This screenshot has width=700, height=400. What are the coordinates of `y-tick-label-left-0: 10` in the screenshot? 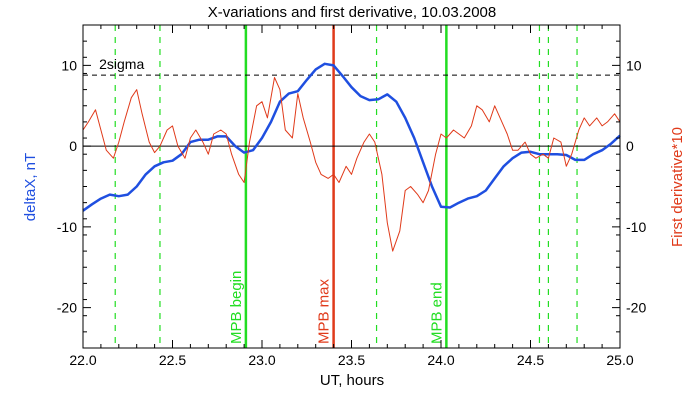 It's located at (69, 65).